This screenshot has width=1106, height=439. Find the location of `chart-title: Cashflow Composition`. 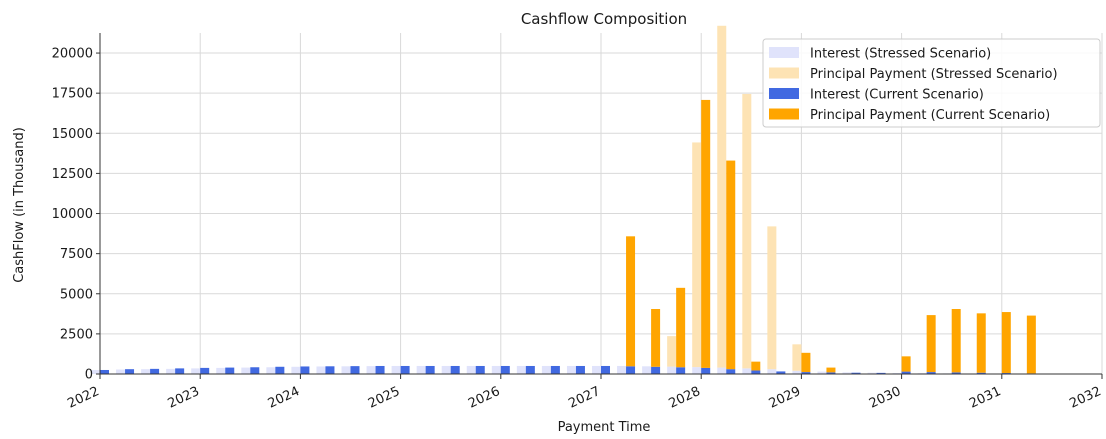

chart-title: Cashflow Composition is located at coordinates (604, 19).